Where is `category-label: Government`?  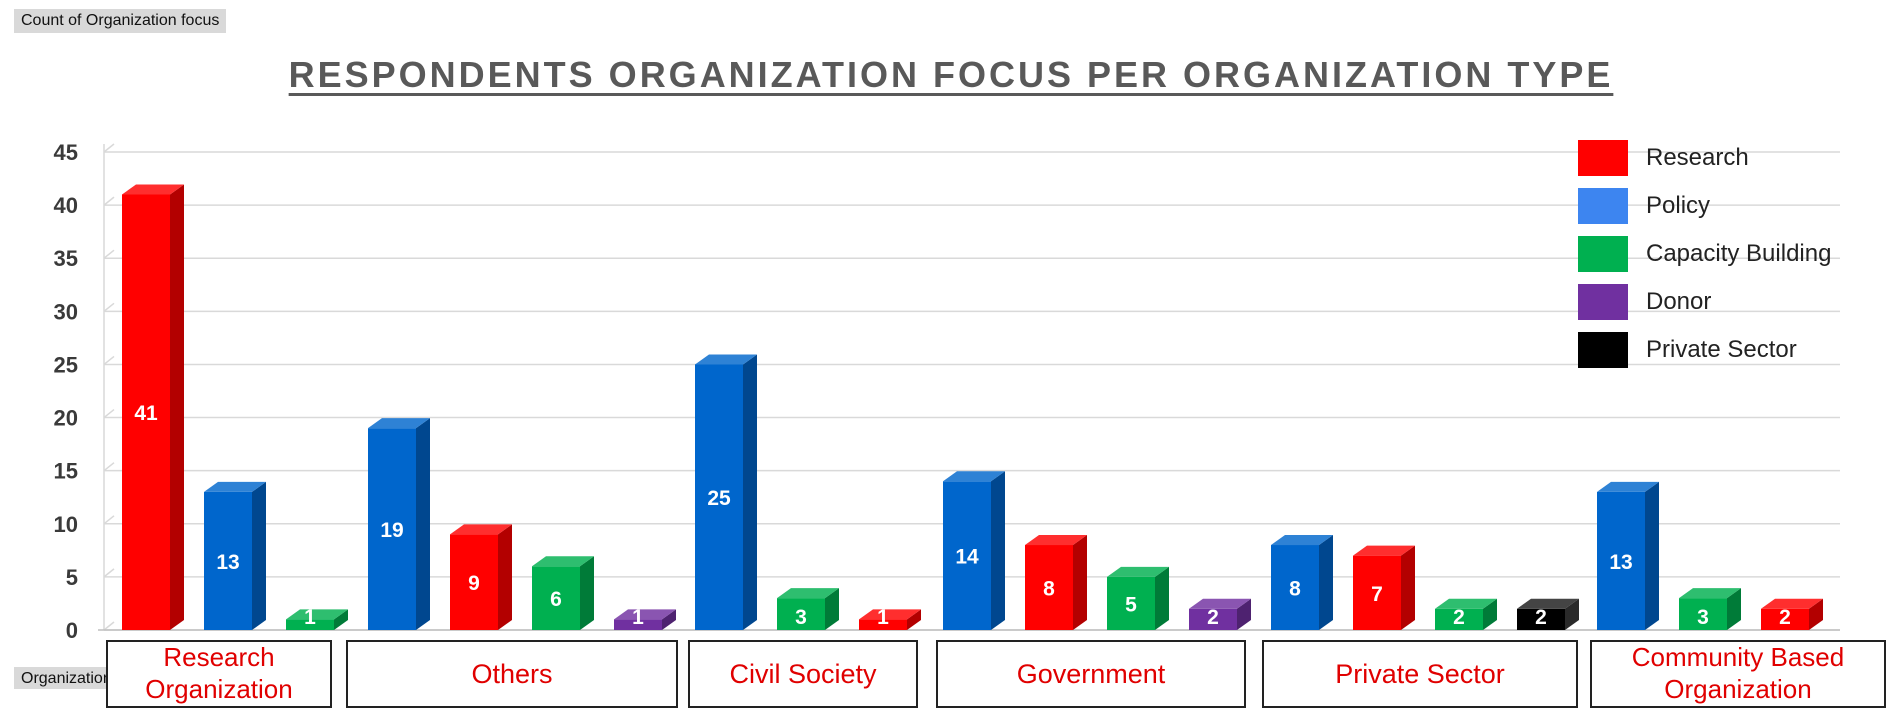
category-label: Government is located at coordinates (1091, 674).